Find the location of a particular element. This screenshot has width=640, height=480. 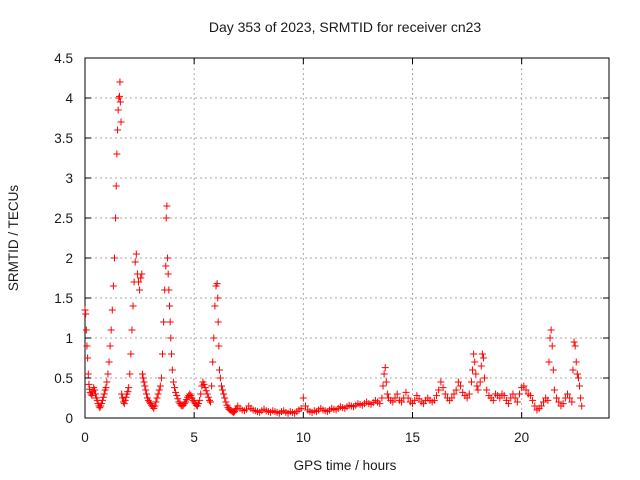

x-tick-label: 10 is located at coordinates (303, 437).